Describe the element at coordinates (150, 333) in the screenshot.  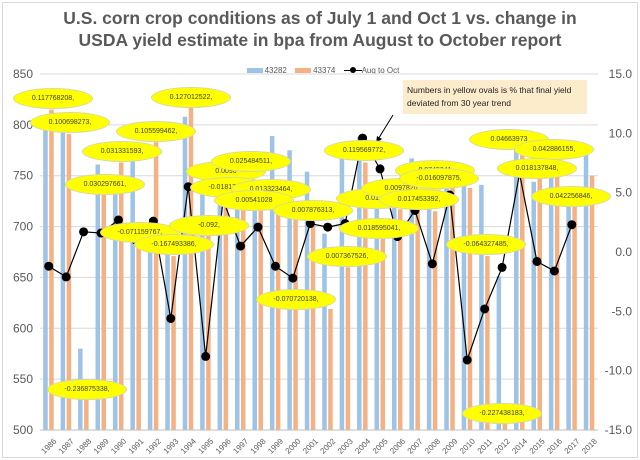
I see `bar-43282-1992` at that location.